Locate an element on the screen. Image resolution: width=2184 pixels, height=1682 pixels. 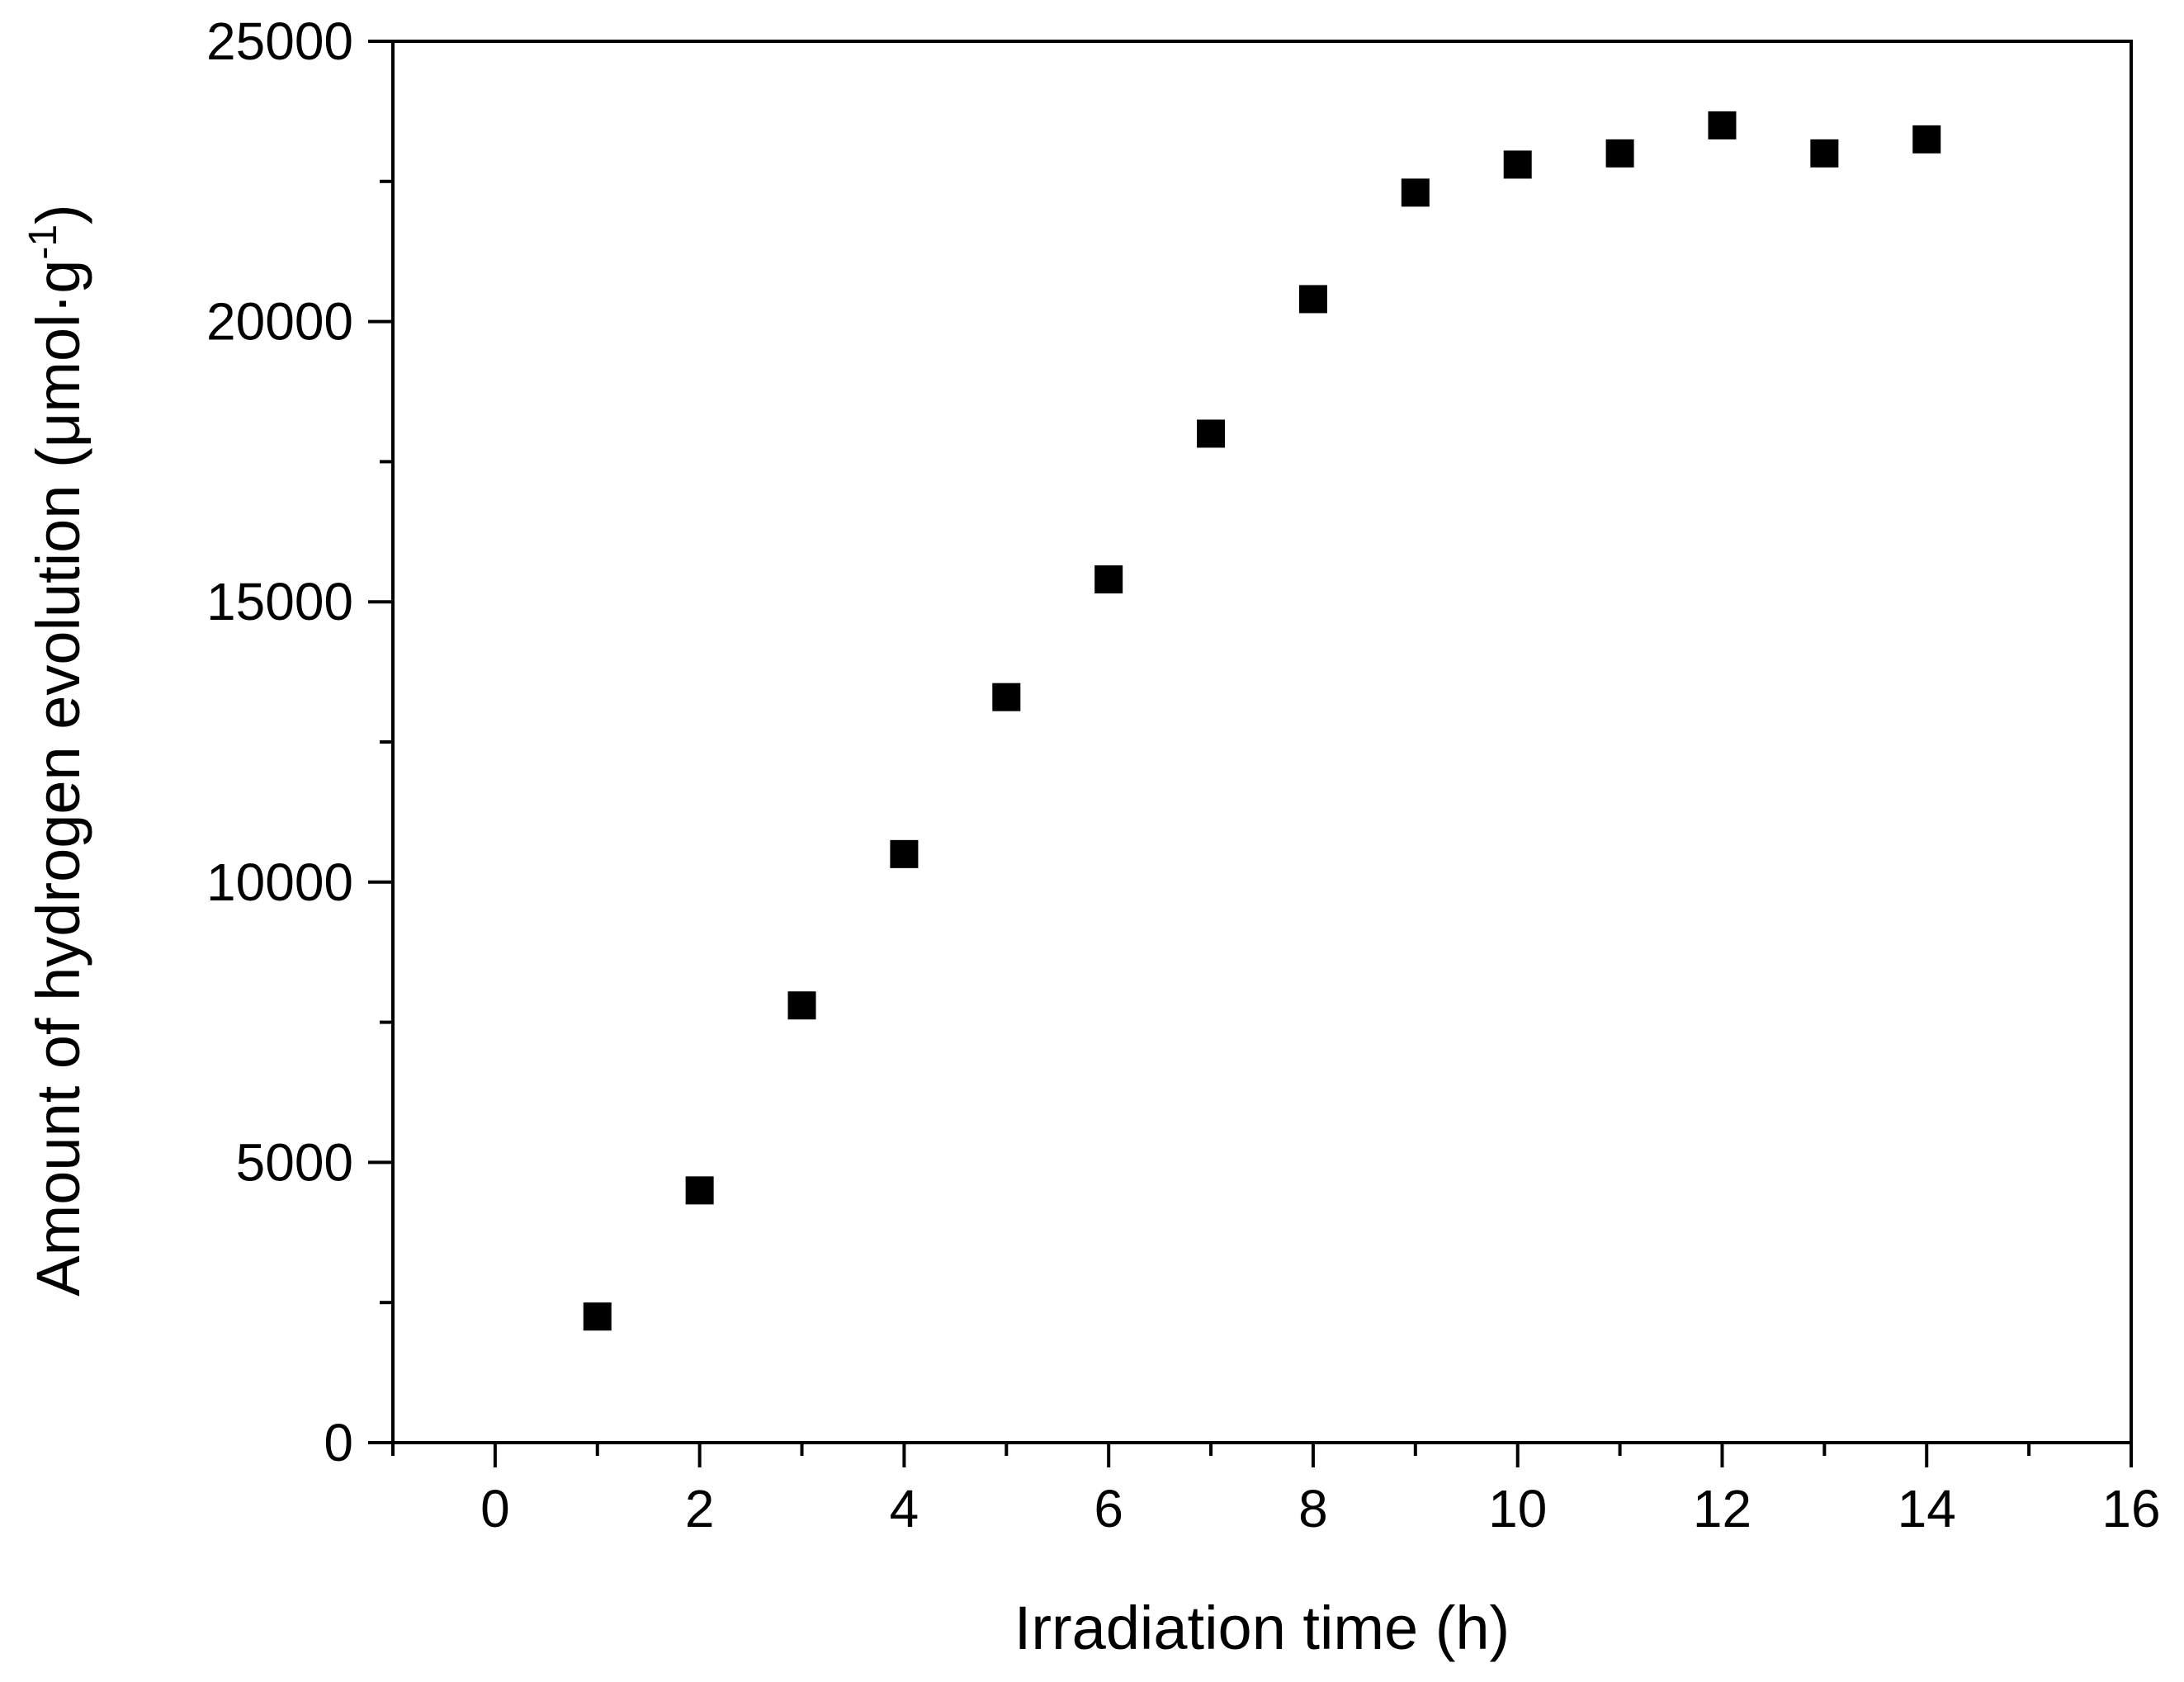
y-axis-title-main: Amount of hydrogen evolution (μmol·g is located at coordinates (58, 778).